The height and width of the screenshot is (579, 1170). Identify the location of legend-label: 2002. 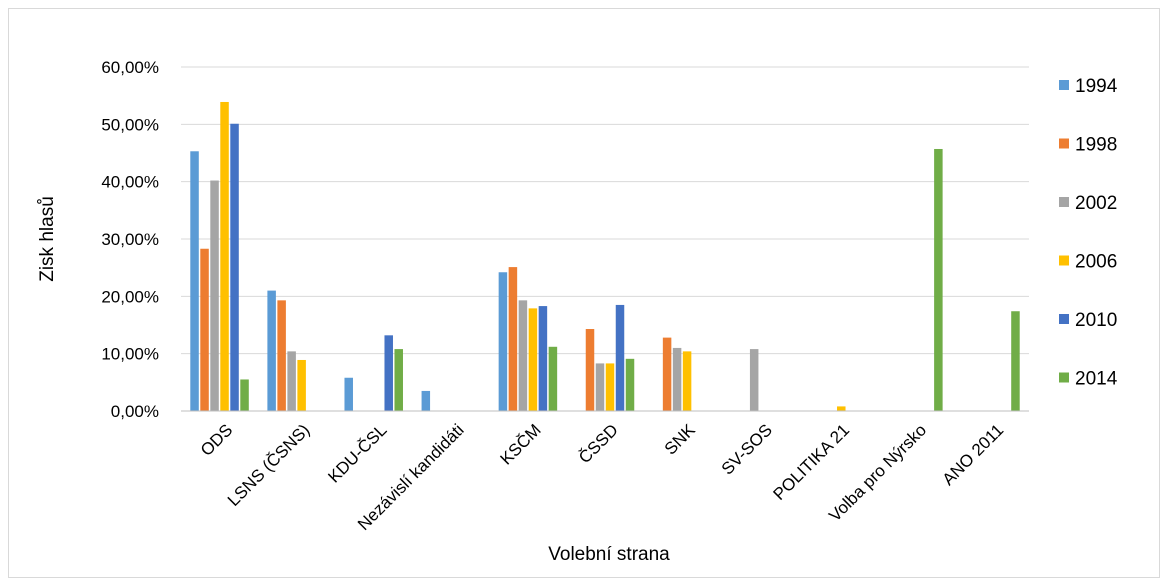
(1096, 203).